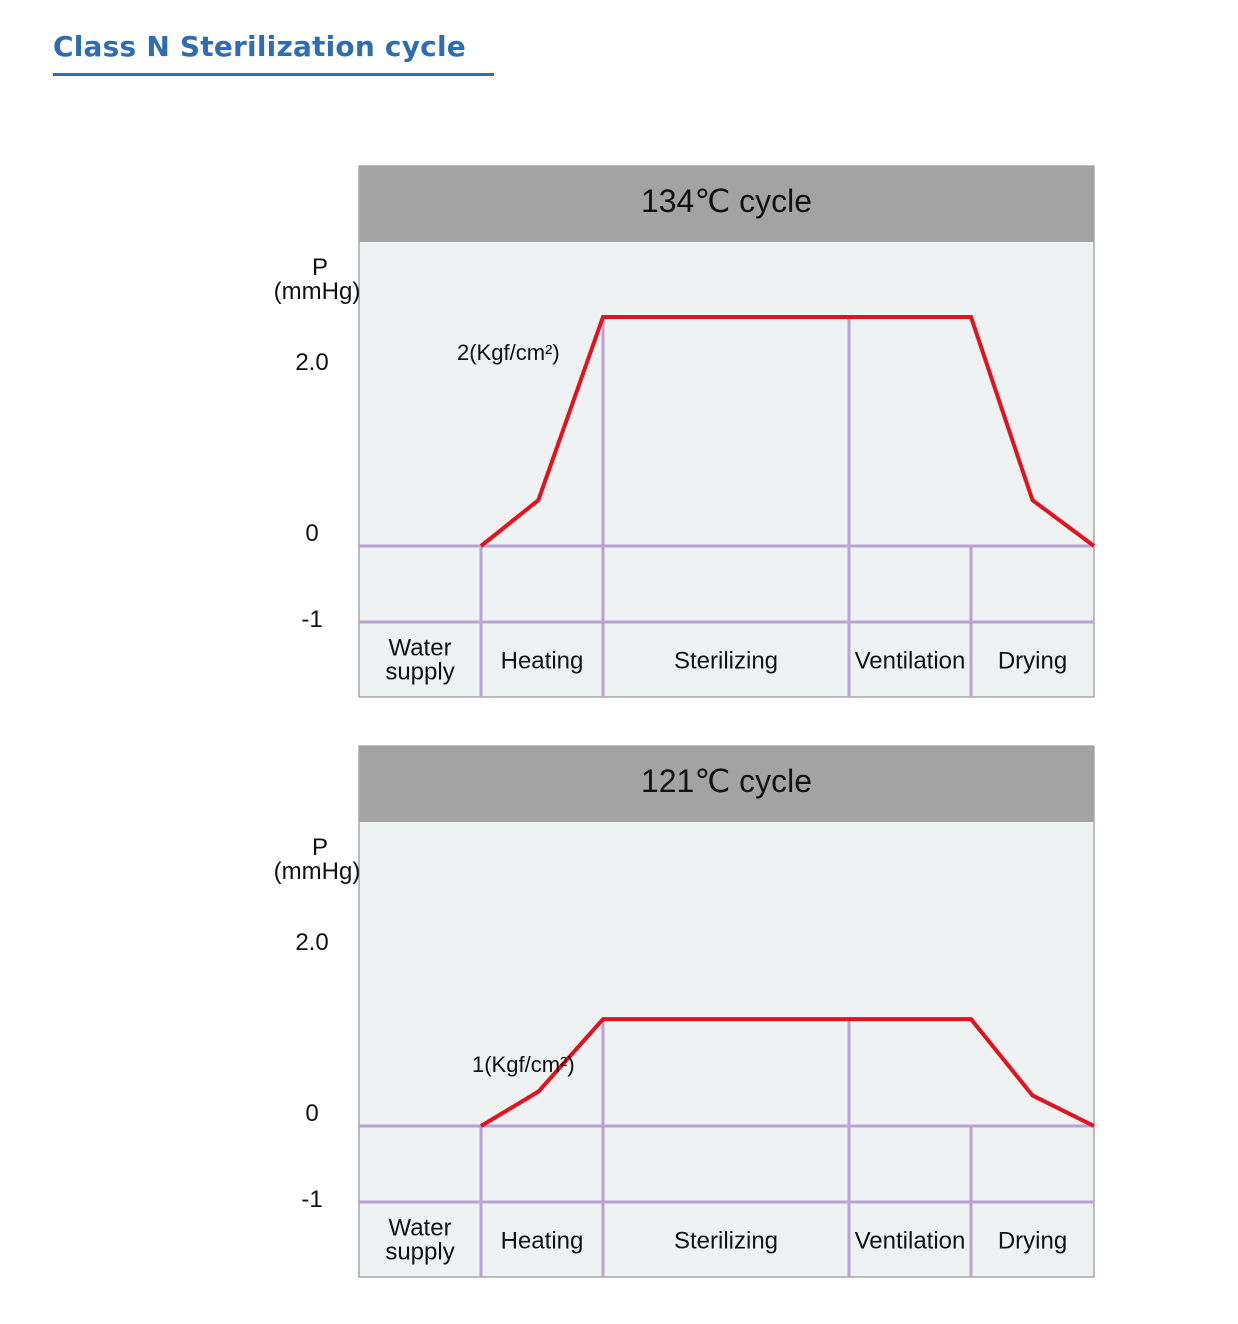 This screenshot has width=1238, height=1324. What do you see at coordinates (259, 46) in the screenshot?
I see `page-title: Class N Sterilization cycle` at bounding box center [259, 46].